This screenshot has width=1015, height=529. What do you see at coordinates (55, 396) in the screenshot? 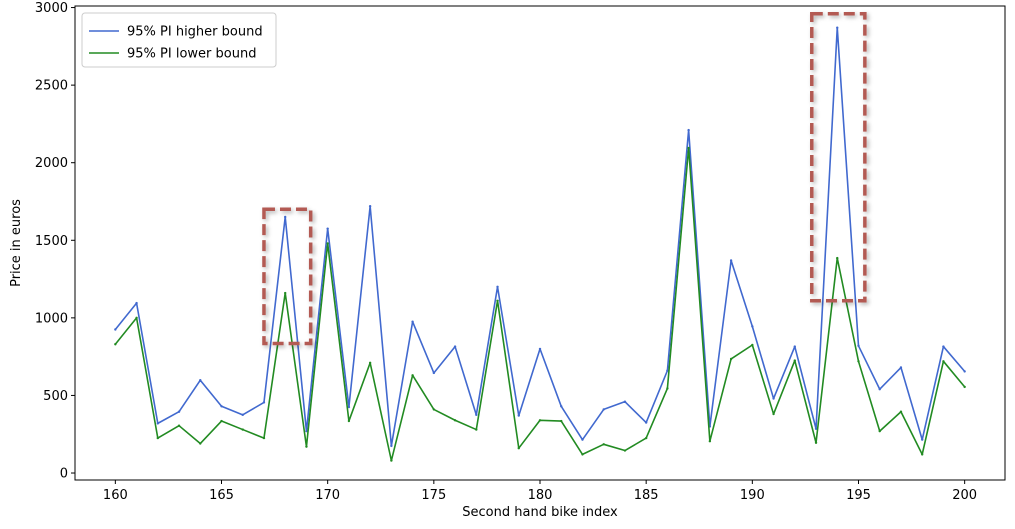
I see `y-tick-label: 500` at bounding box center [55, 396].